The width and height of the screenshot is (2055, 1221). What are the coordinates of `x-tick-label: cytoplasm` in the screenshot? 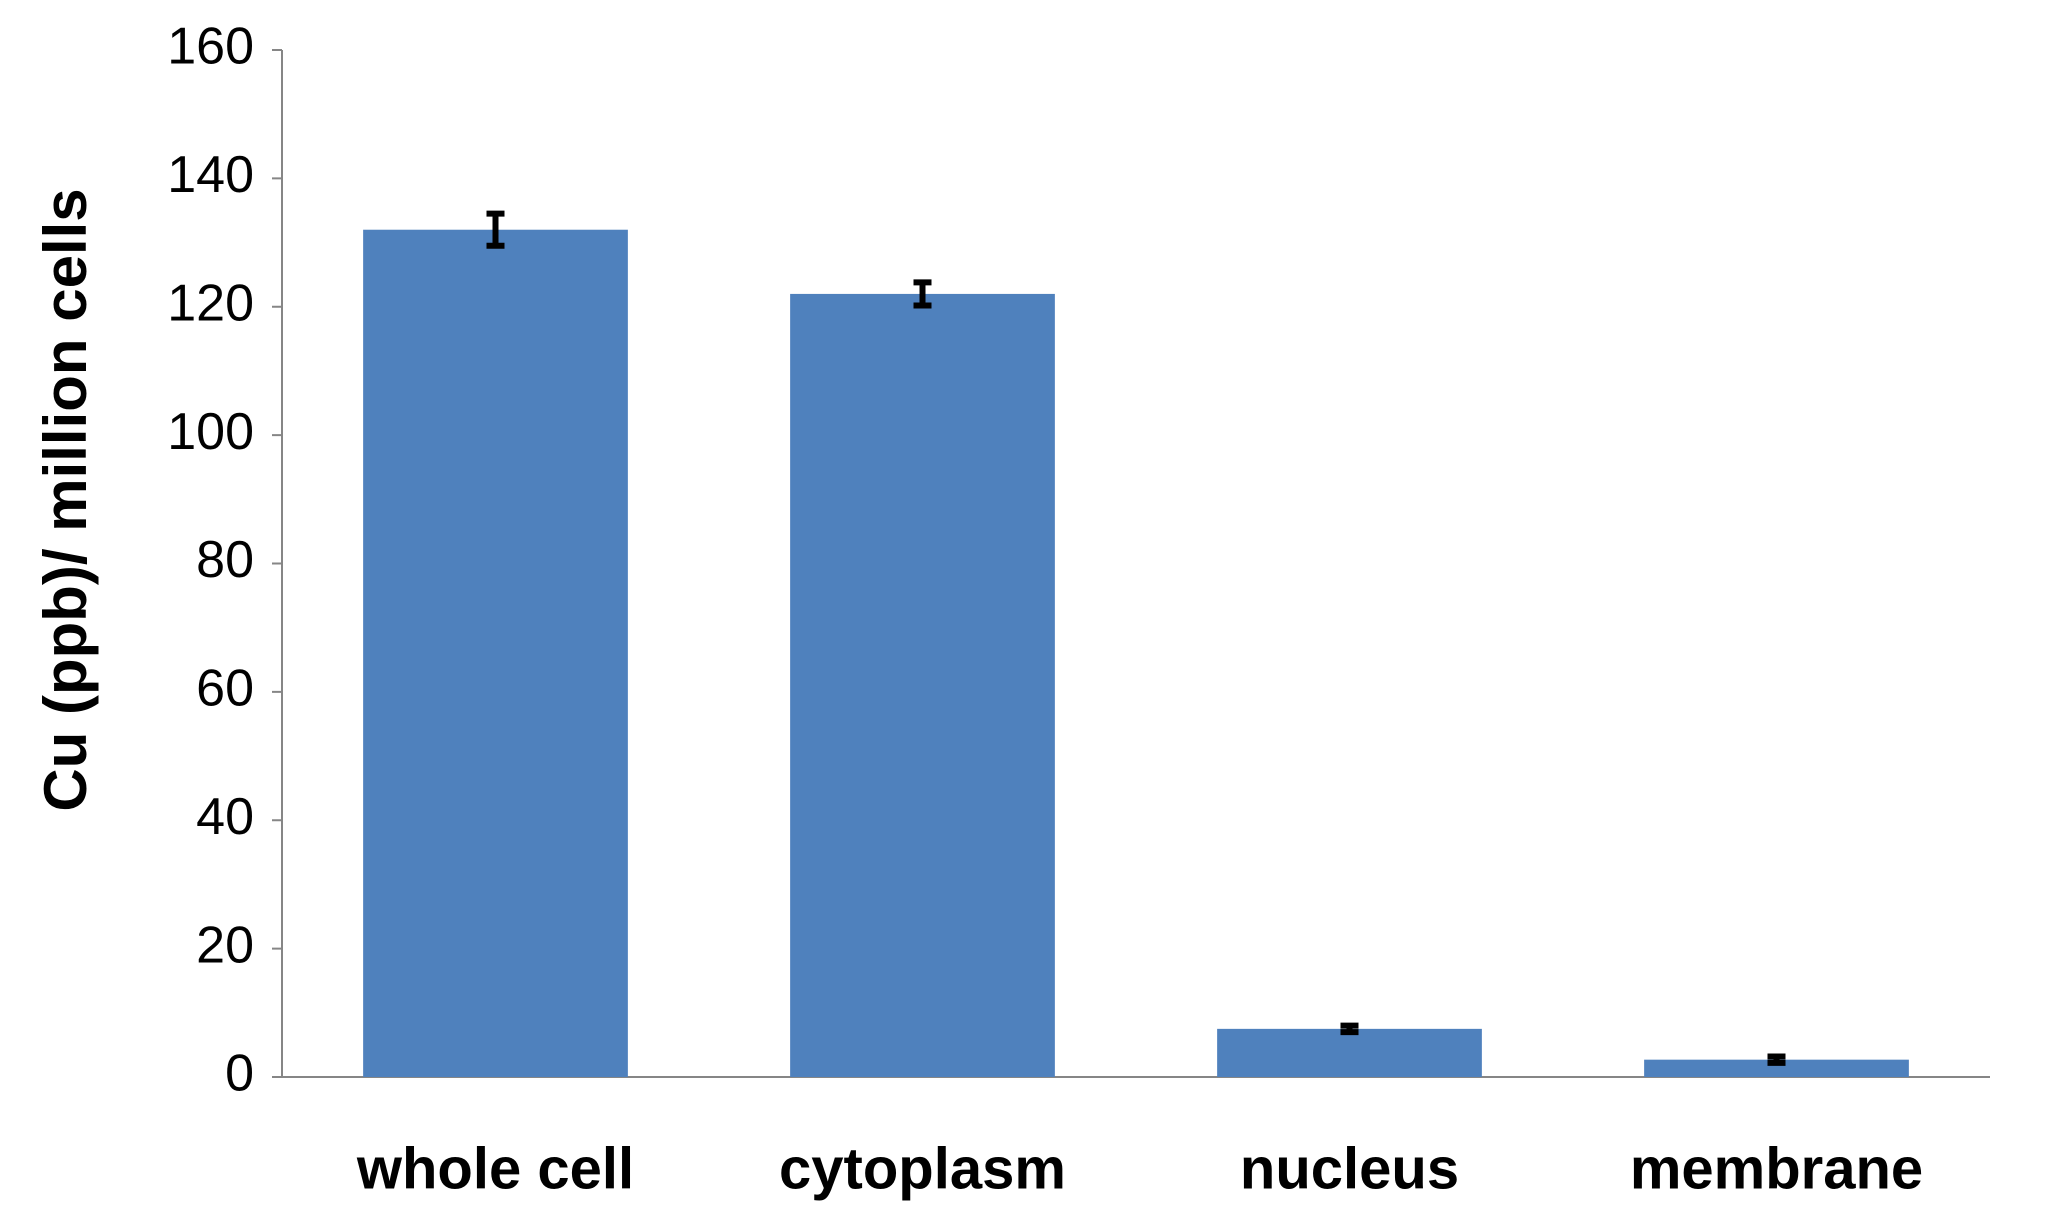 It's located at (922, 1168).